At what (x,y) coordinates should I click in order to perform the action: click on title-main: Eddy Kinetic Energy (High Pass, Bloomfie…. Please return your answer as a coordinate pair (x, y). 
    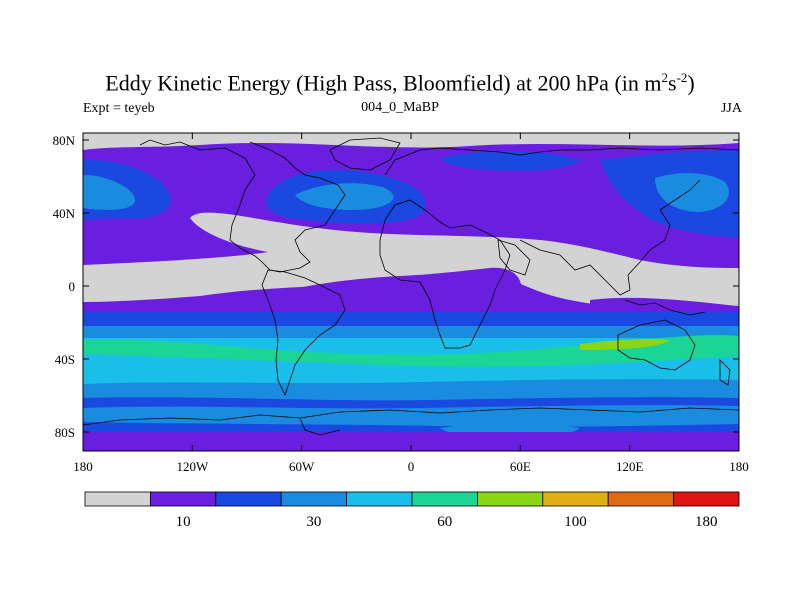
    Looking at the image, I should click on (383, 83).